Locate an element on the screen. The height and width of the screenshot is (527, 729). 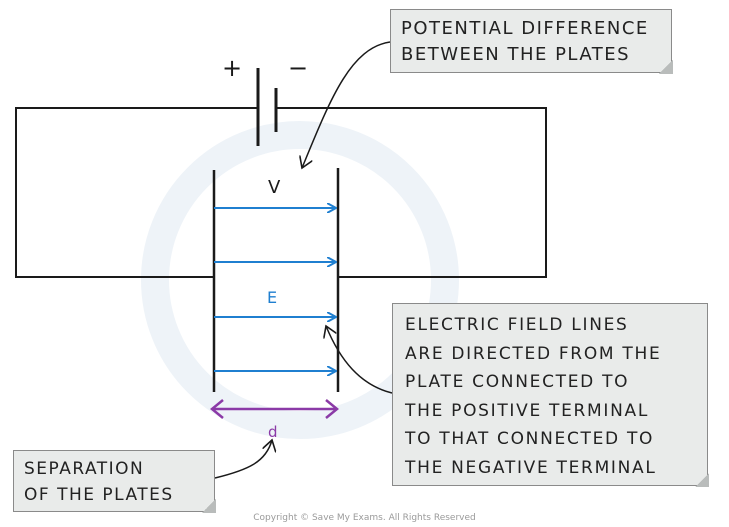
separation-arrow is located at coordinates (274, 409).